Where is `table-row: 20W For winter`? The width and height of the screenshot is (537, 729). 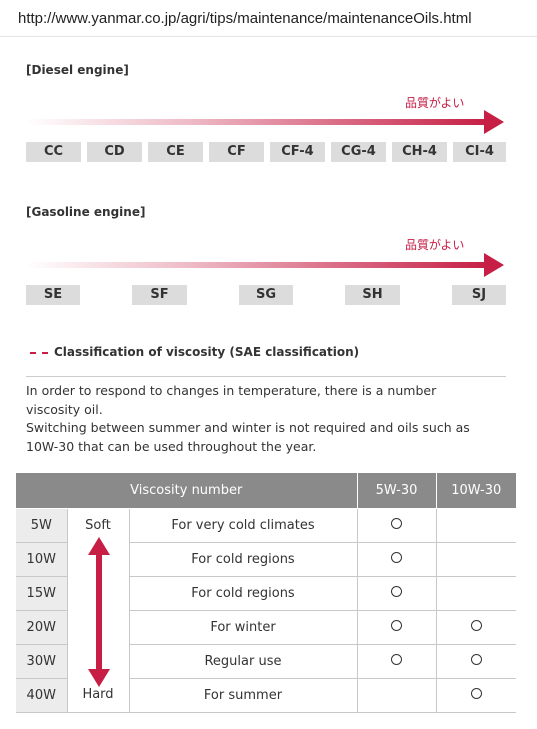
table-row: 20W For winter is located at coordinates (266, 627).